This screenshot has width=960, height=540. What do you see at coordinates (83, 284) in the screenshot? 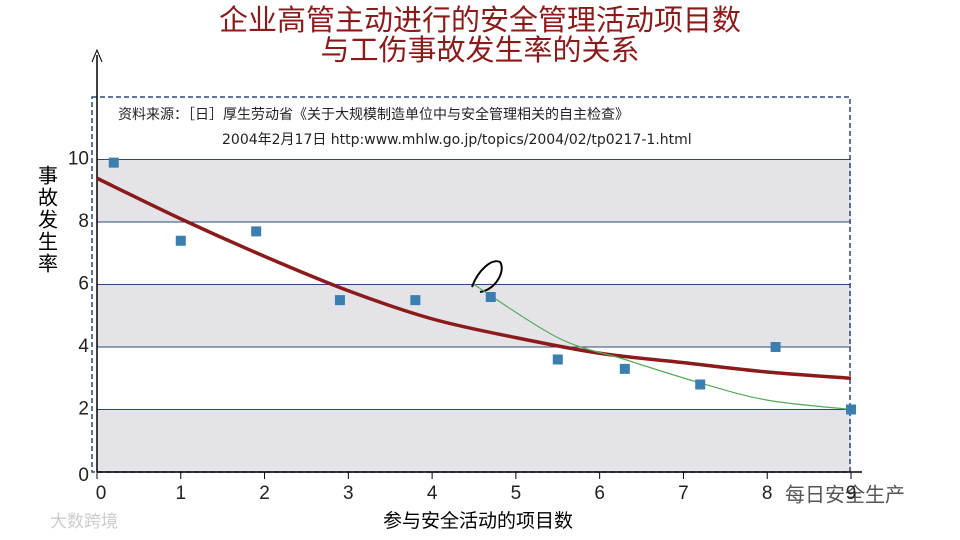
I see `y-tick-label: 6` at bounding box center [83, 284].